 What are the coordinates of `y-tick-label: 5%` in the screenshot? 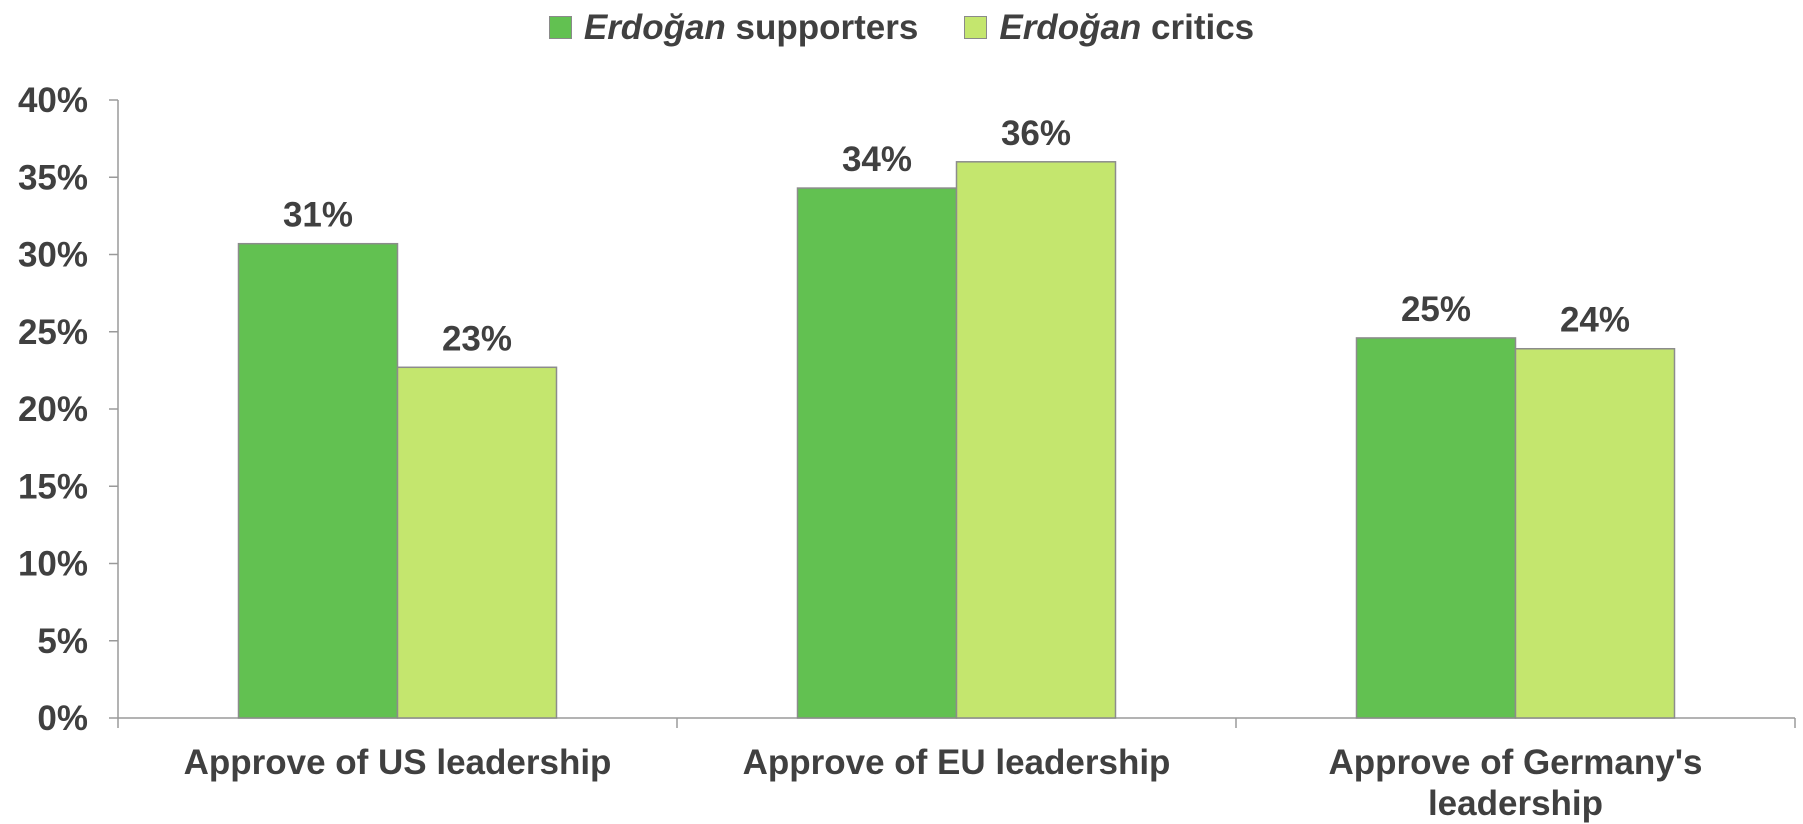 It's located at (62, 641).